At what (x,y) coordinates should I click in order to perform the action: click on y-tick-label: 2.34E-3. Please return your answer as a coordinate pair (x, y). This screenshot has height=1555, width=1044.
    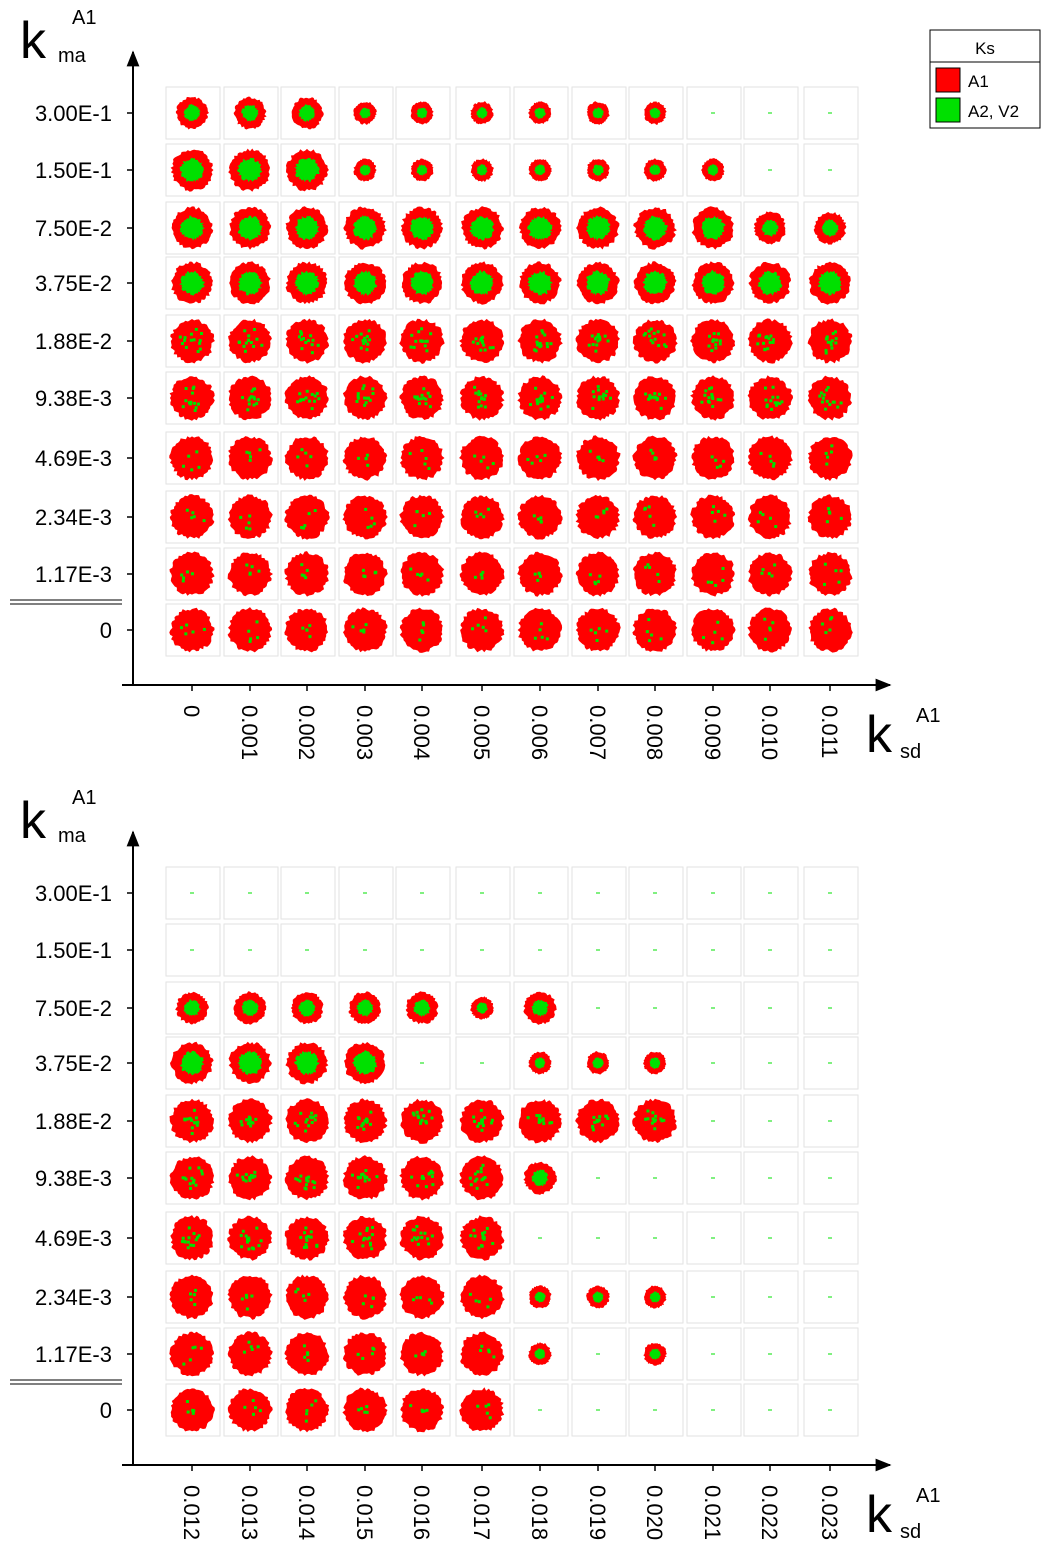
    Looking at the image, I should click on (73, 1297).